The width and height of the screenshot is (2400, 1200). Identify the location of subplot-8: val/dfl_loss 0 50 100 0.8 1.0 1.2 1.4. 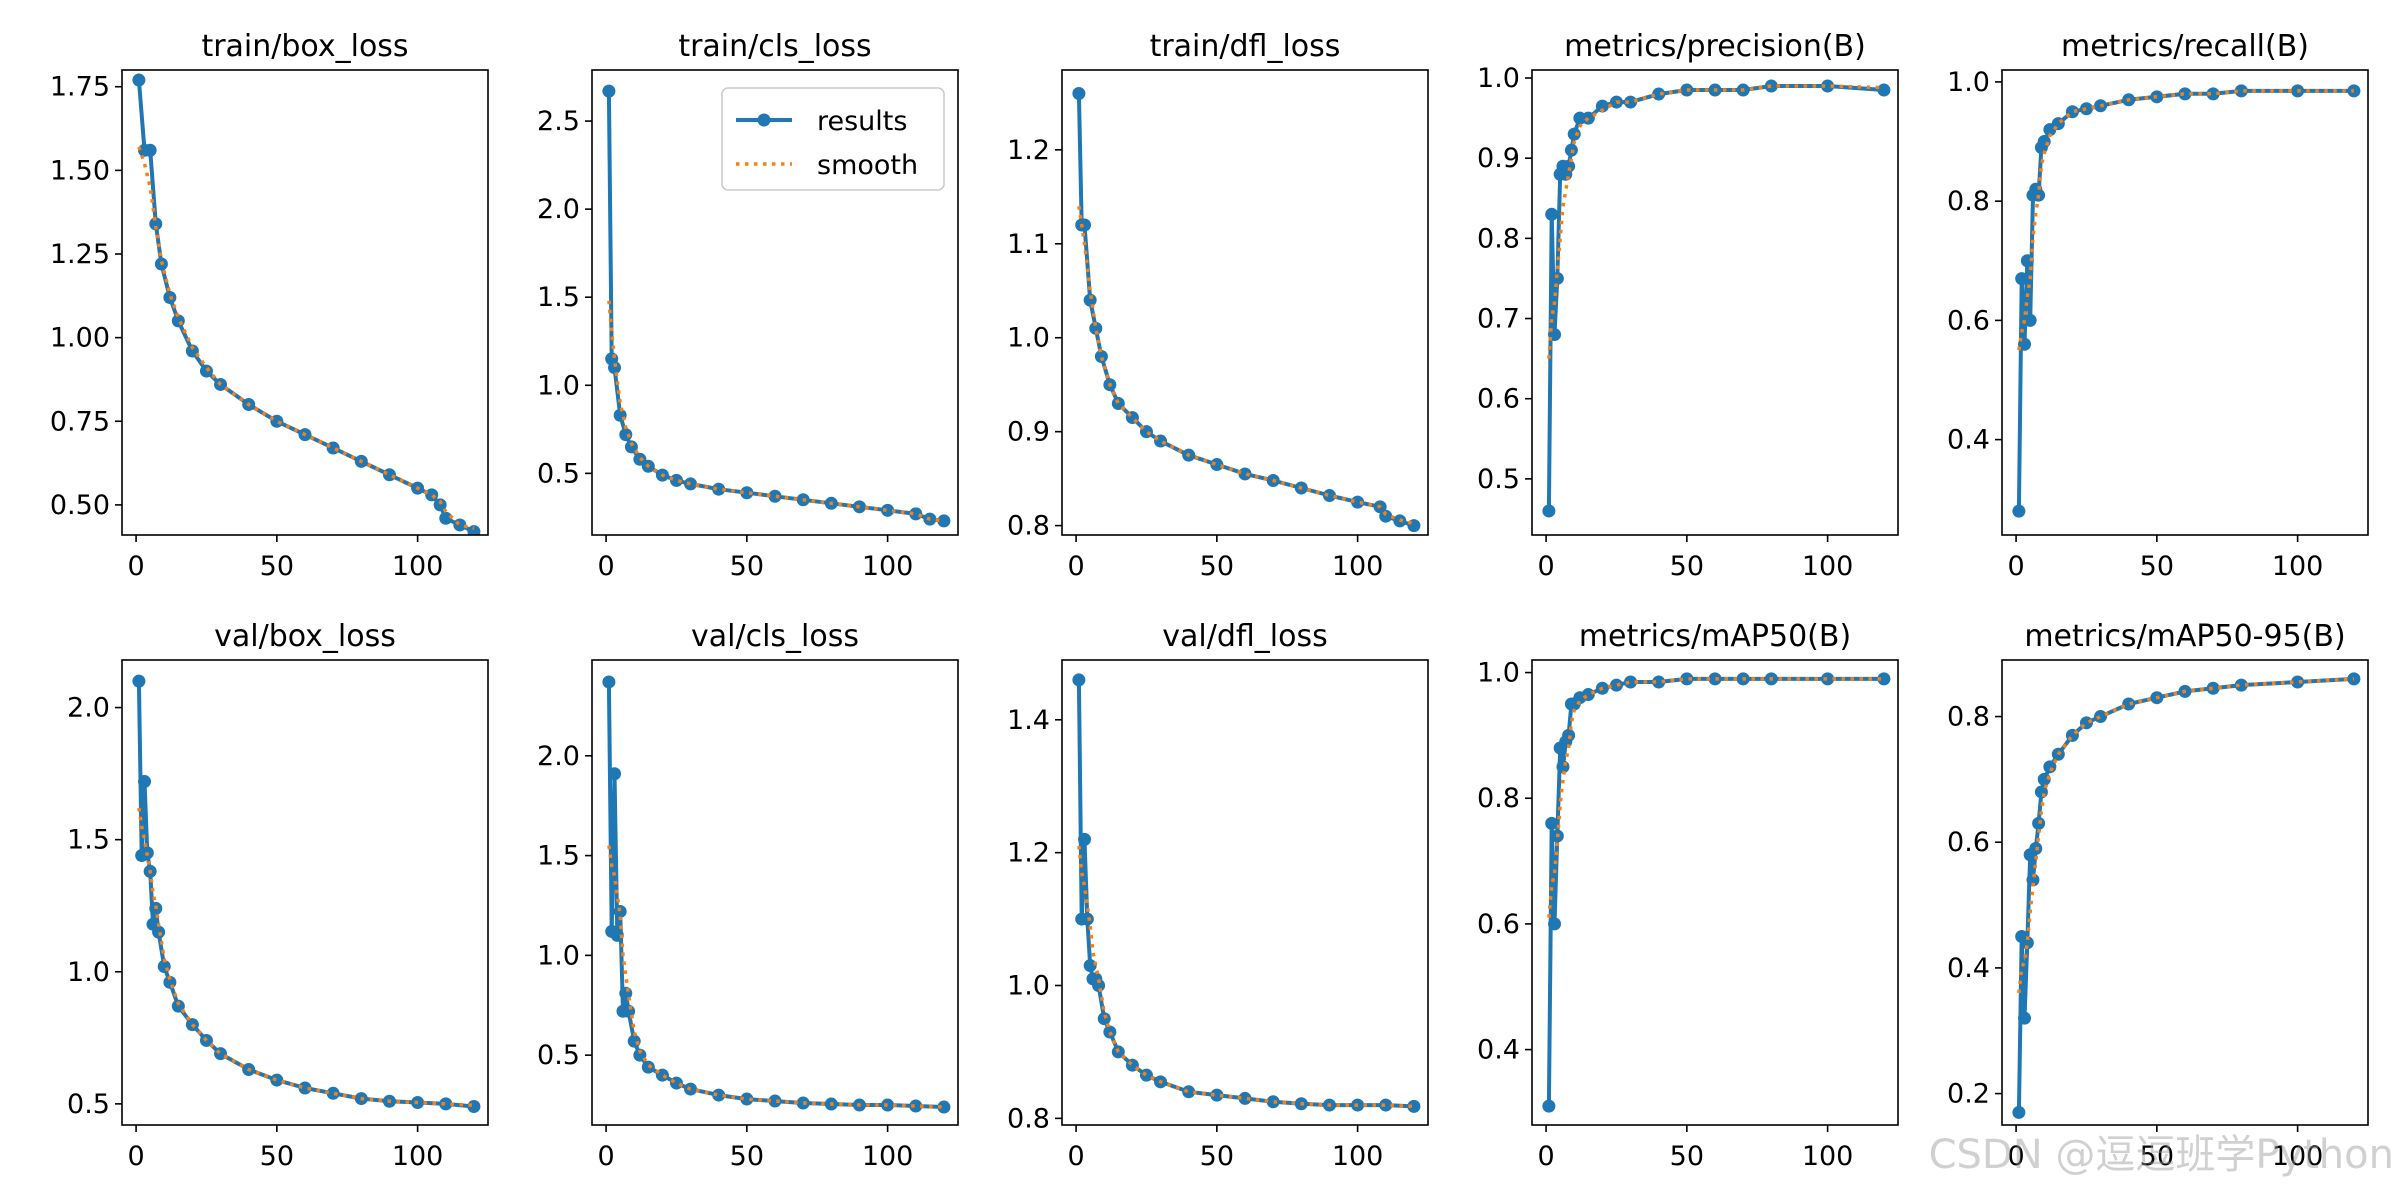
(1218, 895).